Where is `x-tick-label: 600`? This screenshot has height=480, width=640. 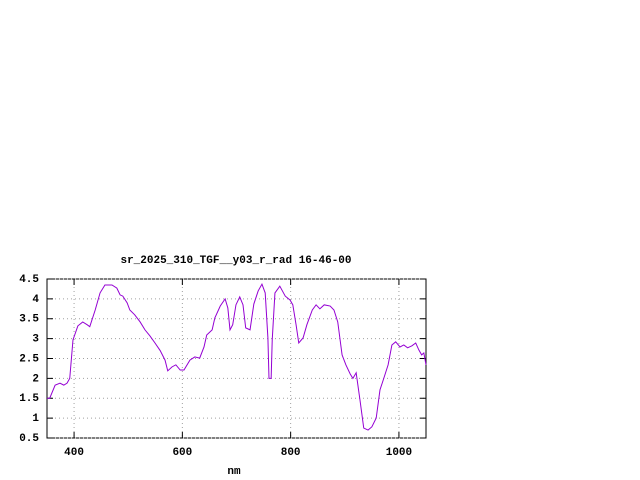
x-tick-label: 600 is located at coordinates (182, 453).